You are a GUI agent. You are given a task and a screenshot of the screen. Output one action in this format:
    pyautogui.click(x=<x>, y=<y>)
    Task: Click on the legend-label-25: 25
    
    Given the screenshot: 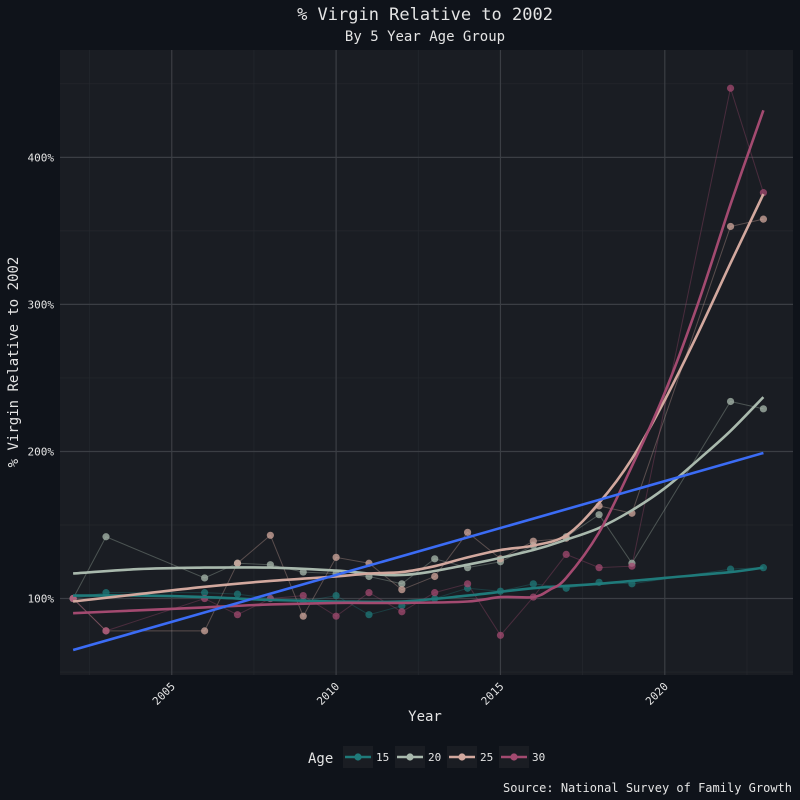 What is the action you would take?
    pyautogui.click(x=486, y=757)
    